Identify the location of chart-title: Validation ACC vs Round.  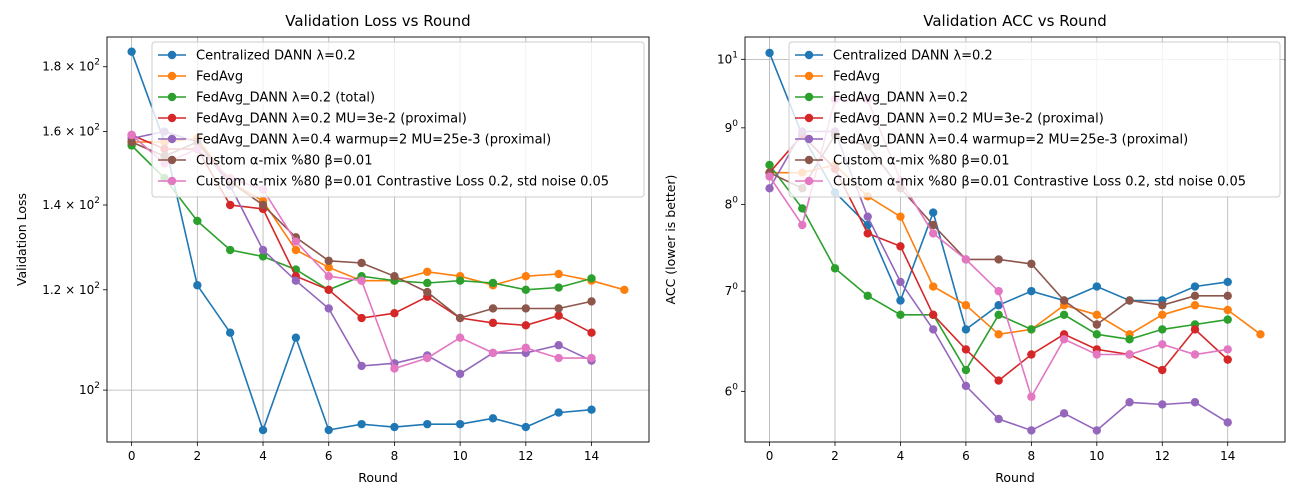
(1014, 21).